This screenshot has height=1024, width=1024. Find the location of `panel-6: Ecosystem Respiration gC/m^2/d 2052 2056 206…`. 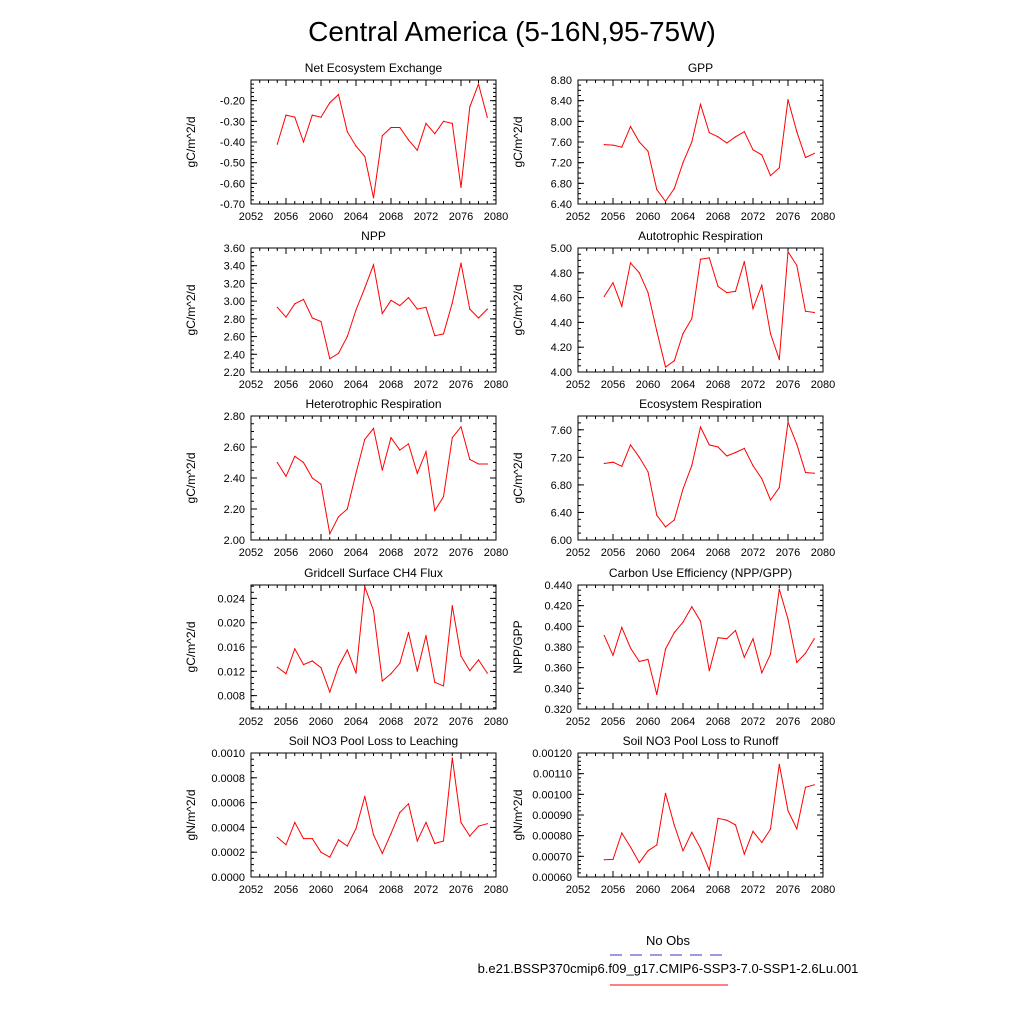

panel-6: Ecosystem Respiration gC/m^2/d 2052 2056 206… is located at coordinates (673, 478).